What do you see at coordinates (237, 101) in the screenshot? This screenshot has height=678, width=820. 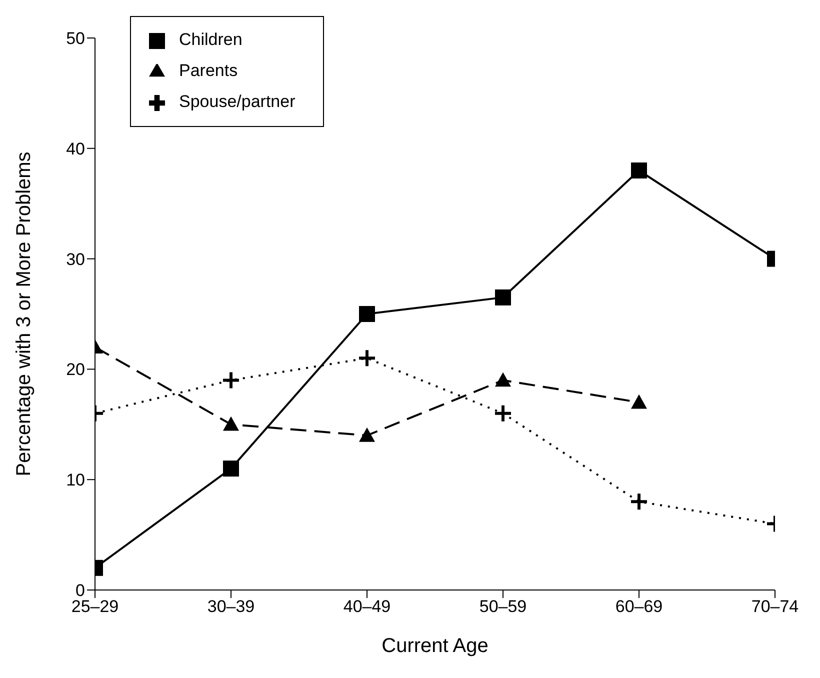 I see `legend-label: Spouse/partner` at bounding box center [237, 101].